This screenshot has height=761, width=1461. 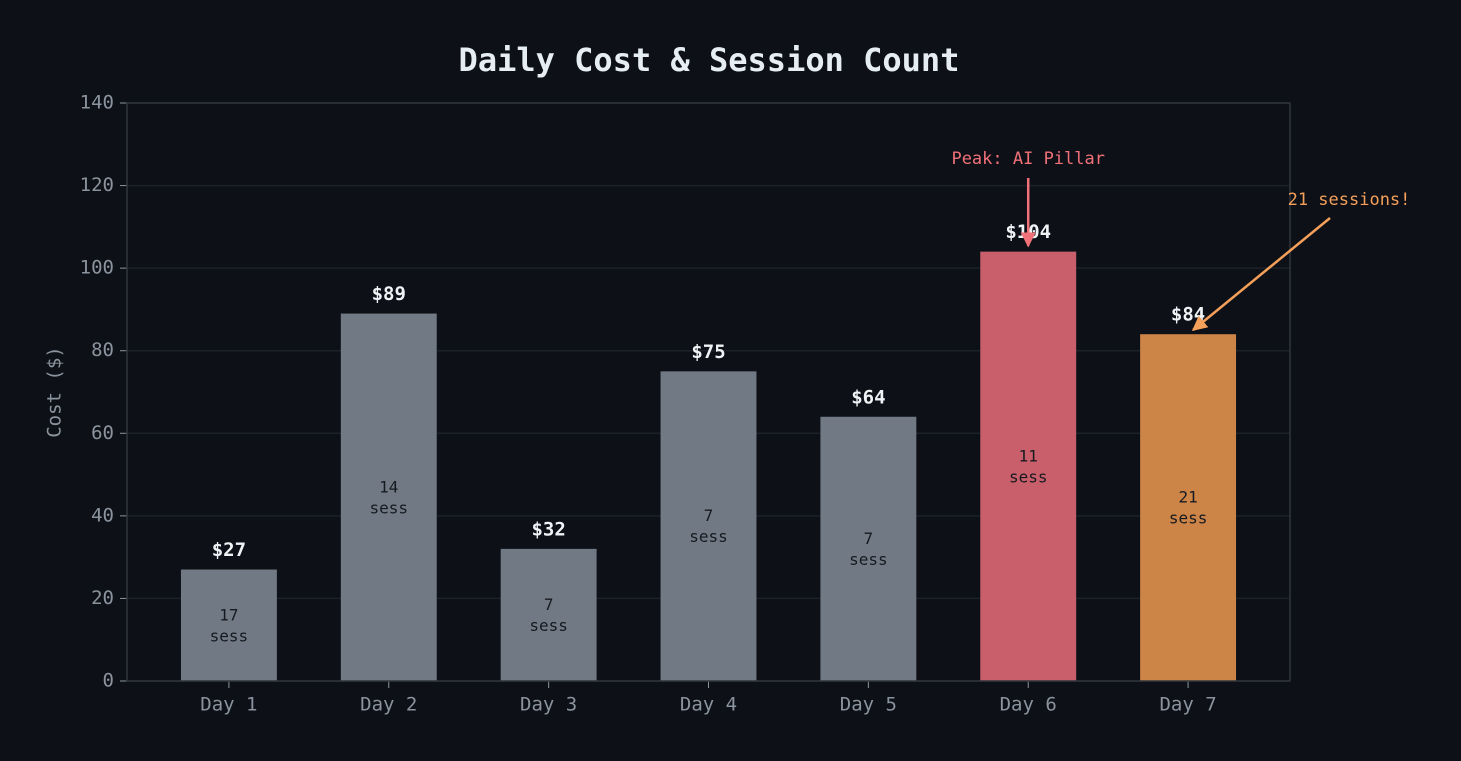 What do you see at coordinates (1261, 274) in the screenshot?
I see `annotation-arrow` at bounding box center [1261, 274].